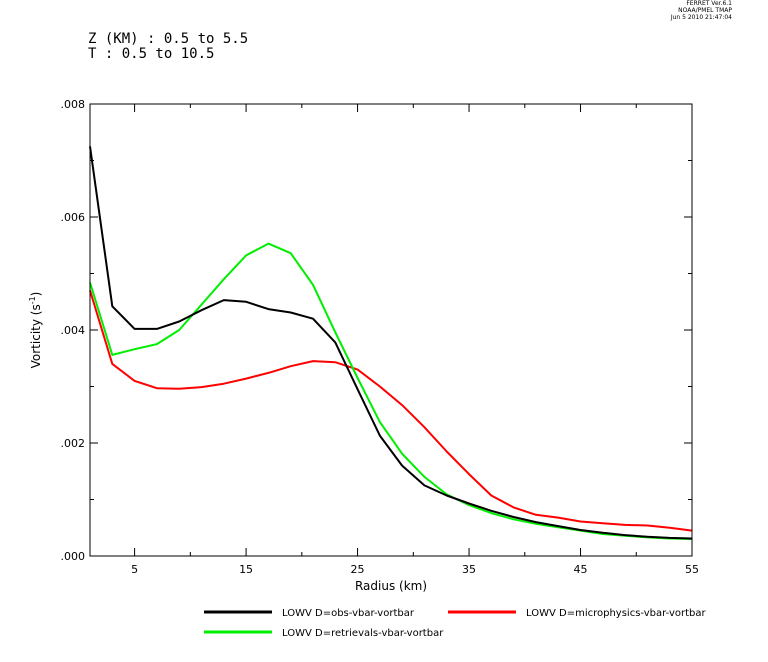  Describe the element at coordinates (36, 294) in the screenshot. I see `y-axis-title-close: )` at that location.